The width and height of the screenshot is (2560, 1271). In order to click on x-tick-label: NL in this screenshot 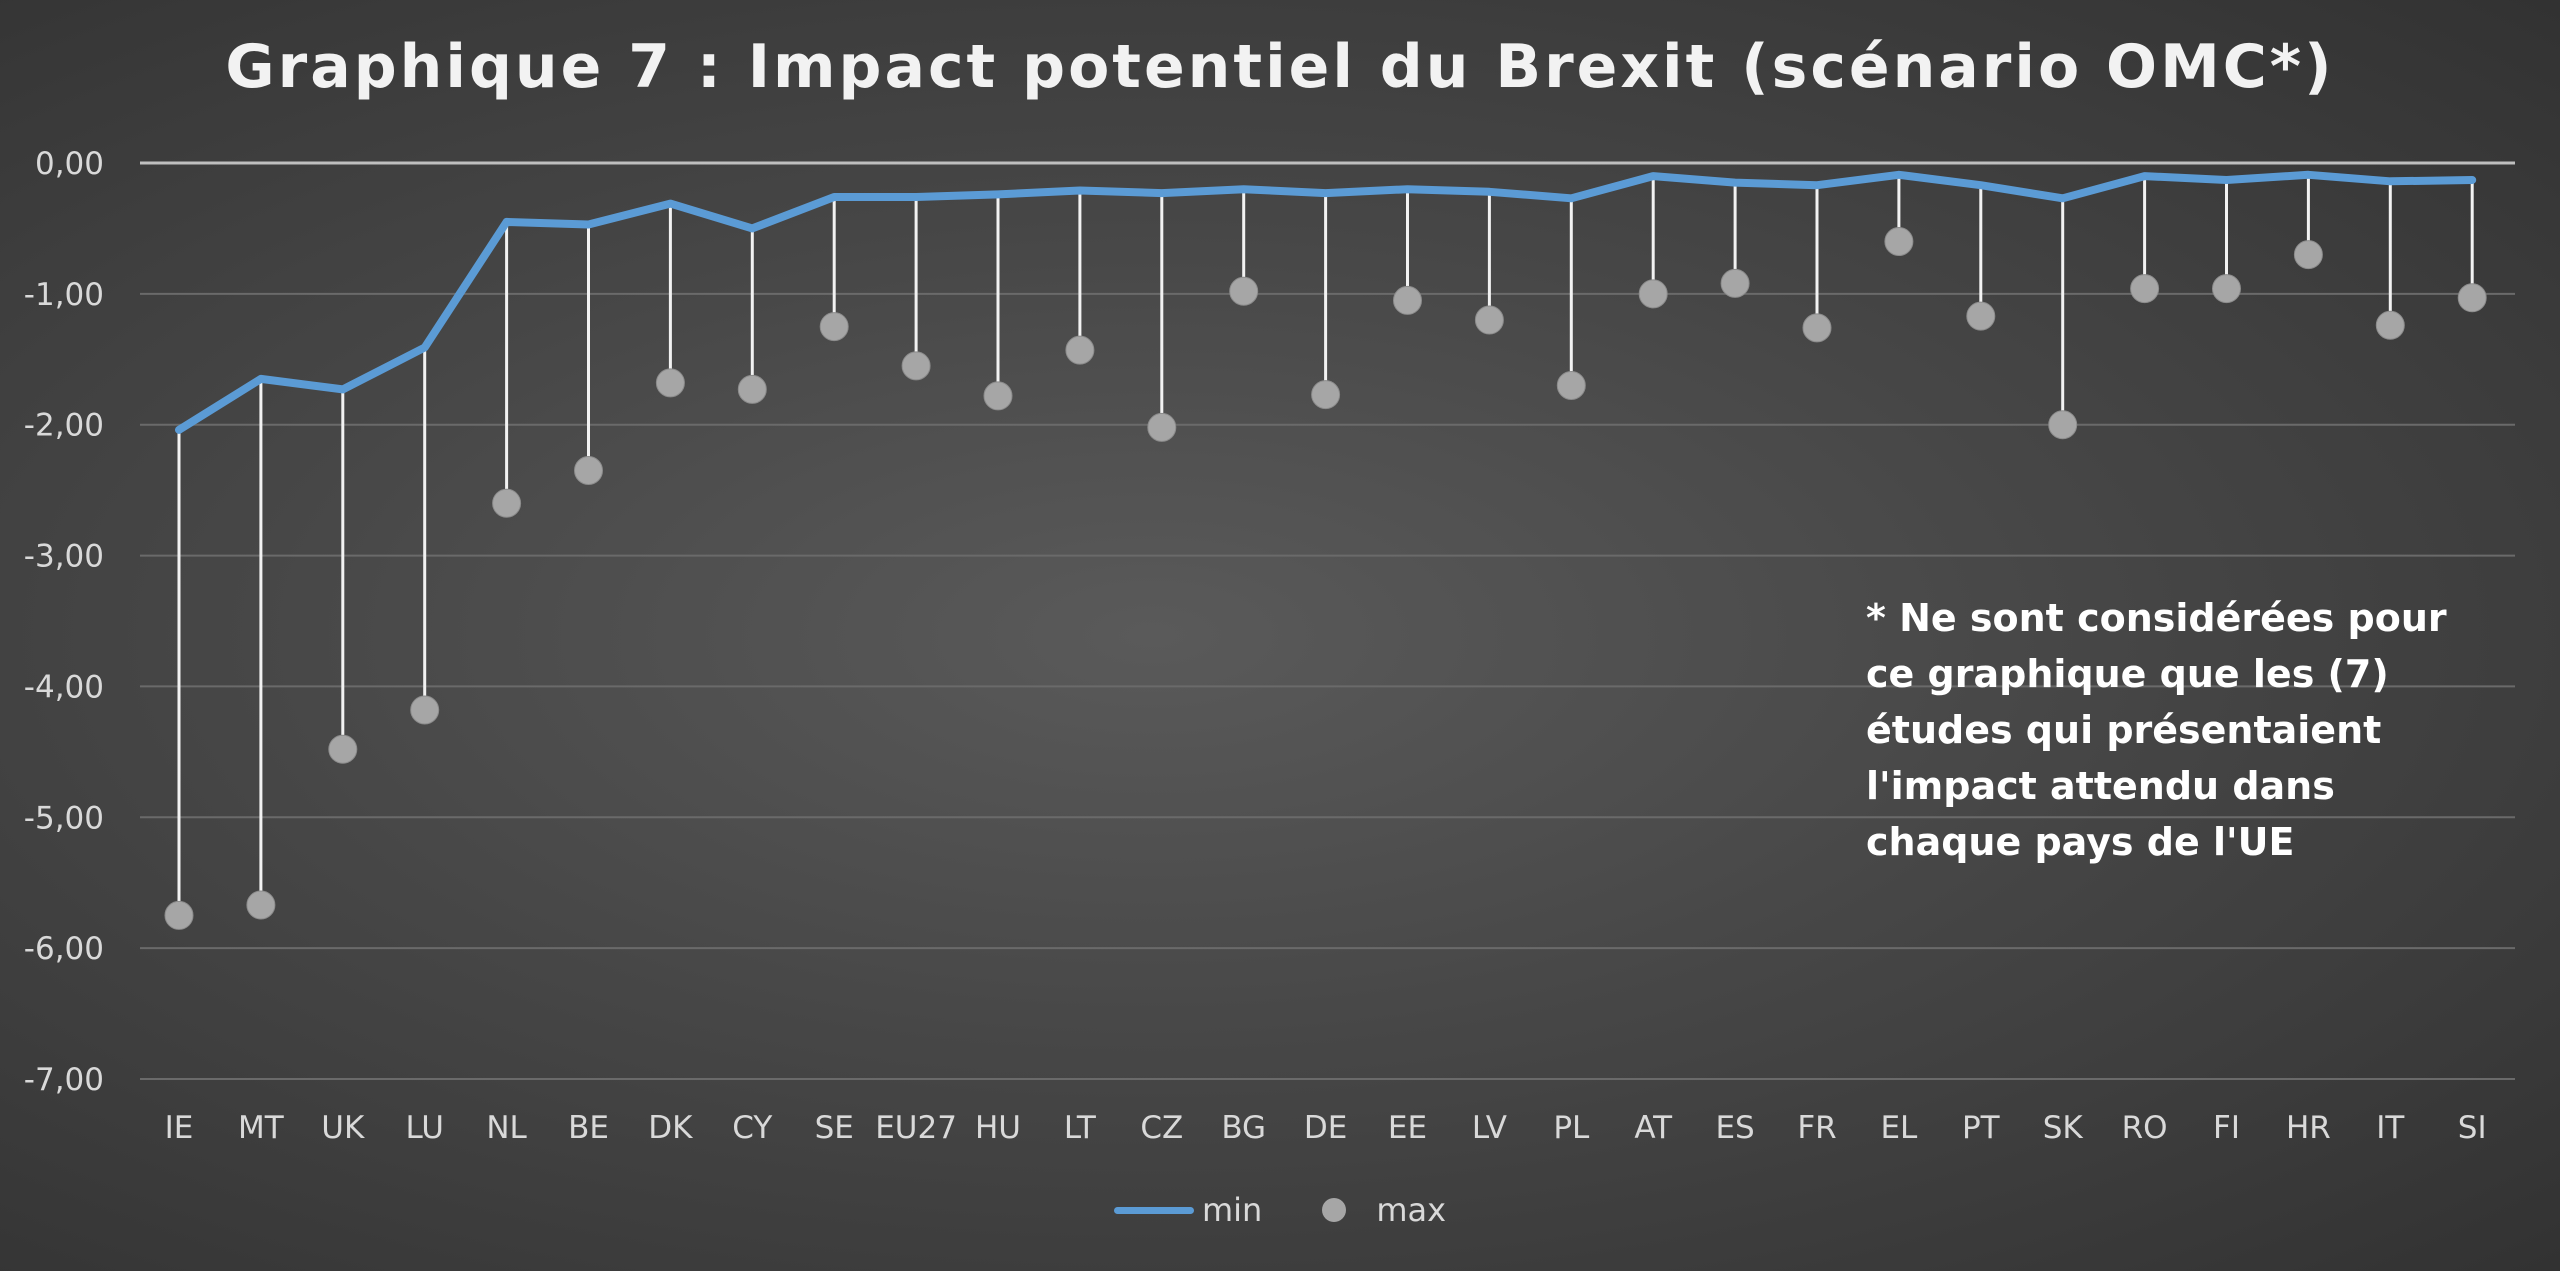, I will do `click(506, 1128)`.